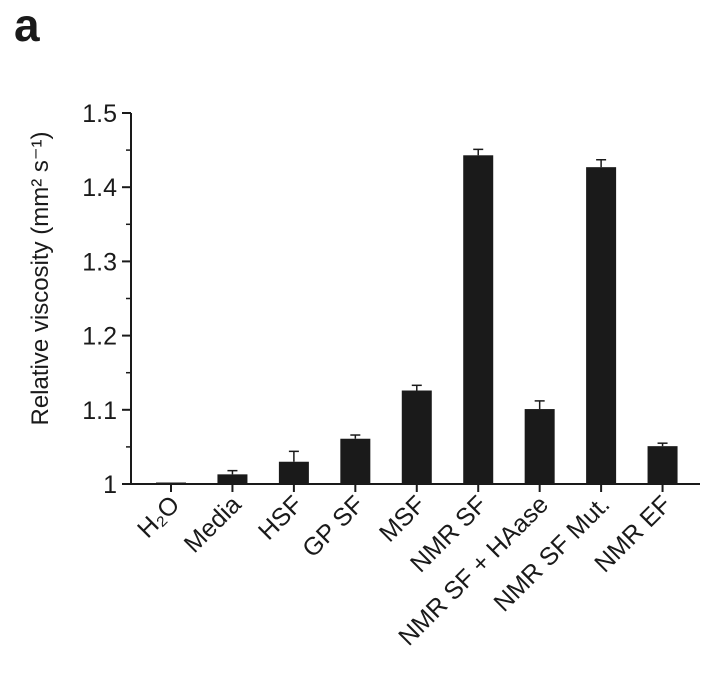  I want to click on y-tick-label: 1.1, so click(99, 411).